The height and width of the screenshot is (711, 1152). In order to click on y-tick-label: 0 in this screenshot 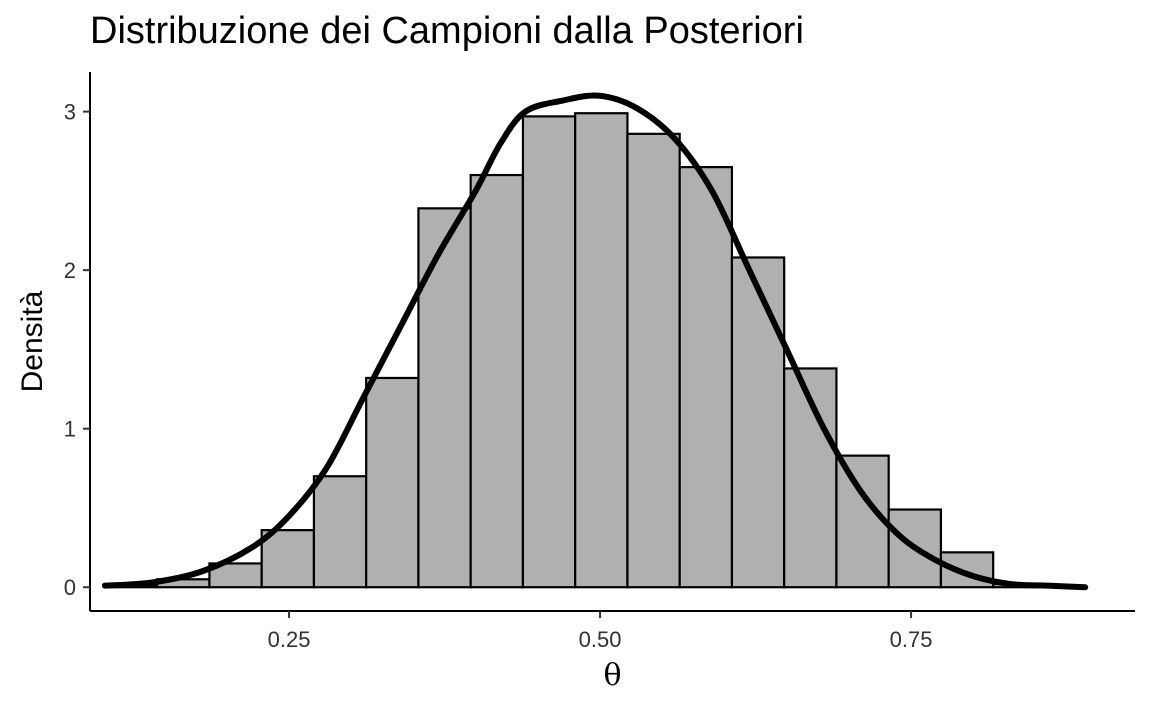, I will do `click(70, 587)`.